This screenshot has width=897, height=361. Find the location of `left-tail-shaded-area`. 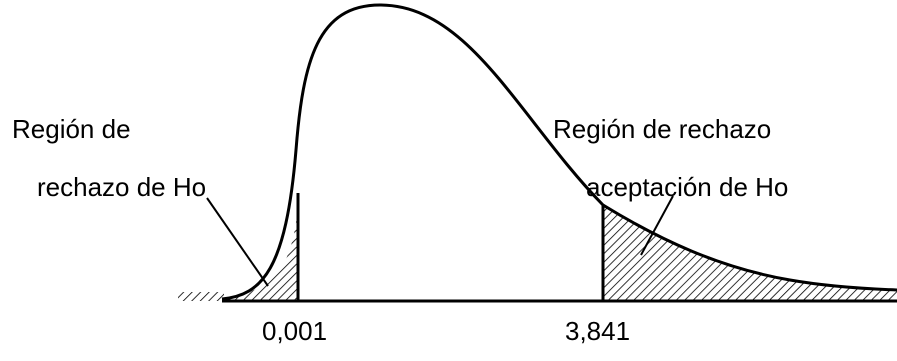

left-tail-shaded-area is located at coordinates (260, 253).